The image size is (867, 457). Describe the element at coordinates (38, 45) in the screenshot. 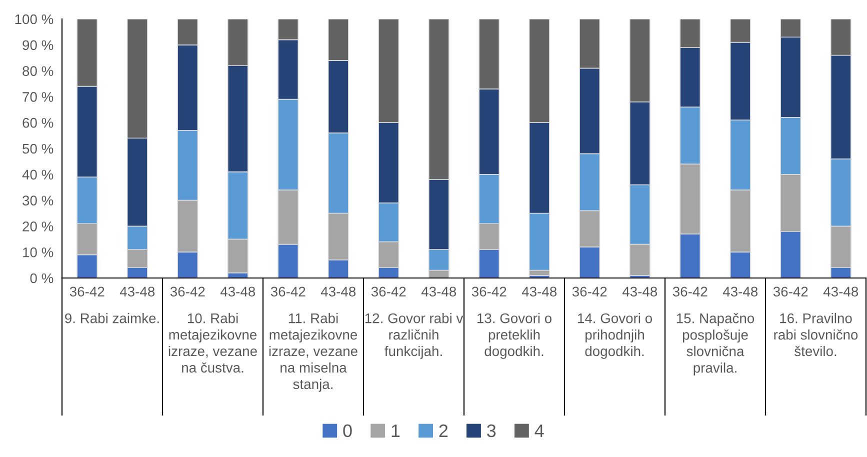

I see `y-tick-label: 90 %` at that location.